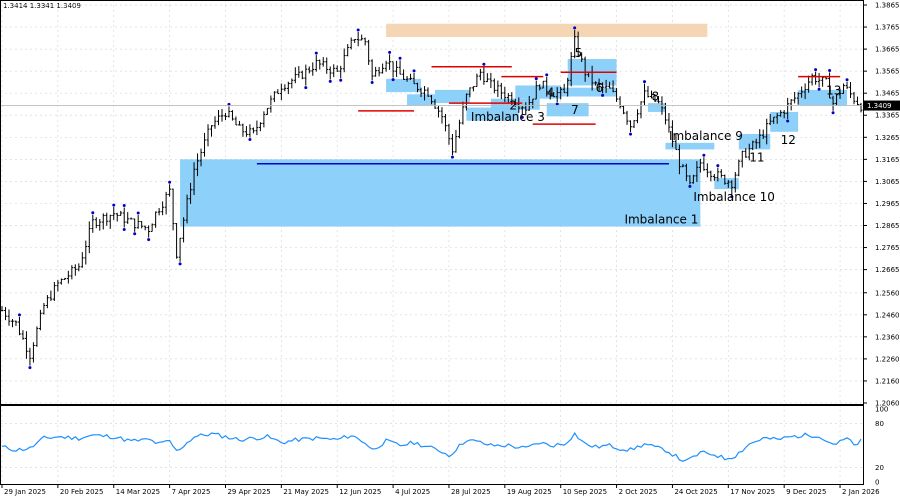 Image resolution: width=900 pixels, height=500 pixels. I want to click on y-tick-label: 1.2160, so click(887, 381).